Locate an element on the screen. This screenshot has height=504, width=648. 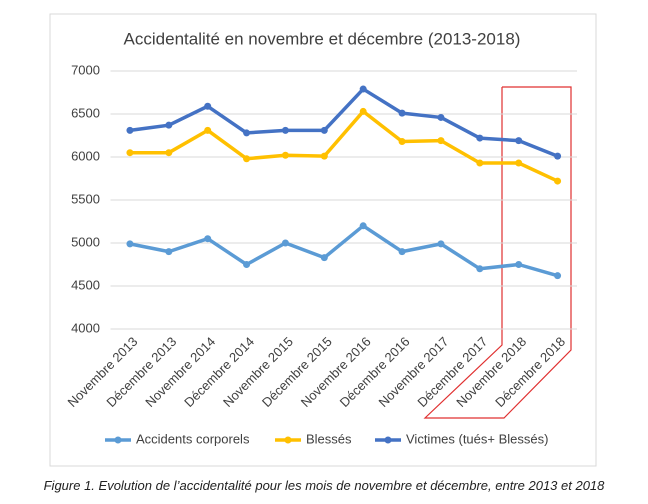
legend-label: Blessés is located at coordinates (329, 438).